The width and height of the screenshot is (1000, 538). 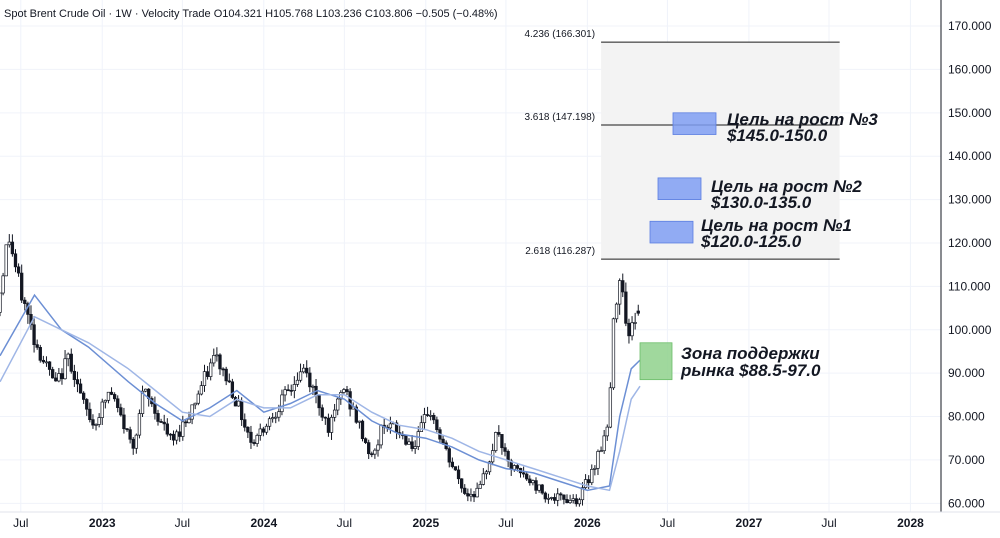 I want to click on price-target-box, so click(x=679, y=188).